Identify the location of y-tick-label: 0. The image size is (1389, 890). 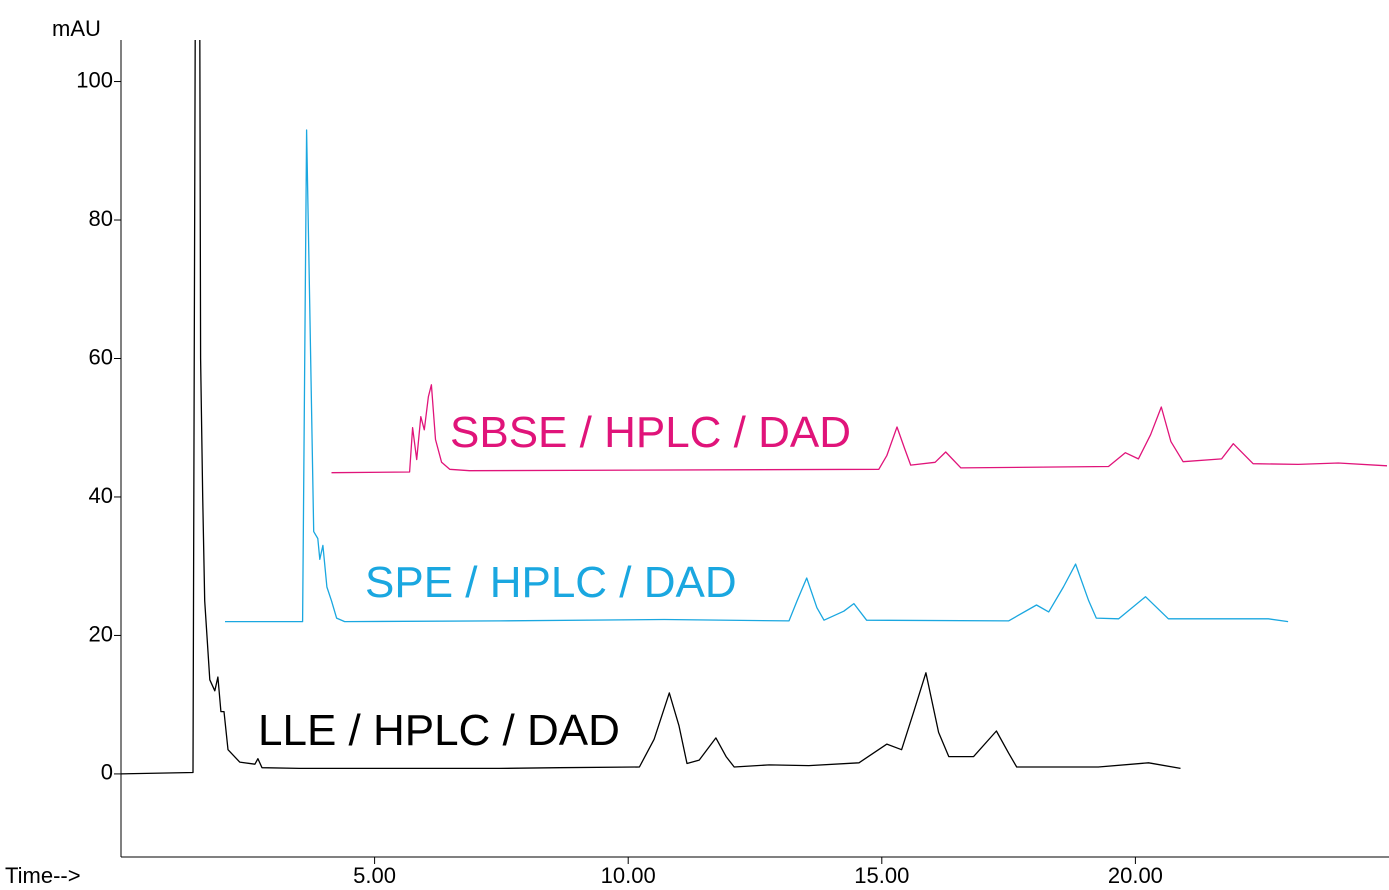
(107, 772).